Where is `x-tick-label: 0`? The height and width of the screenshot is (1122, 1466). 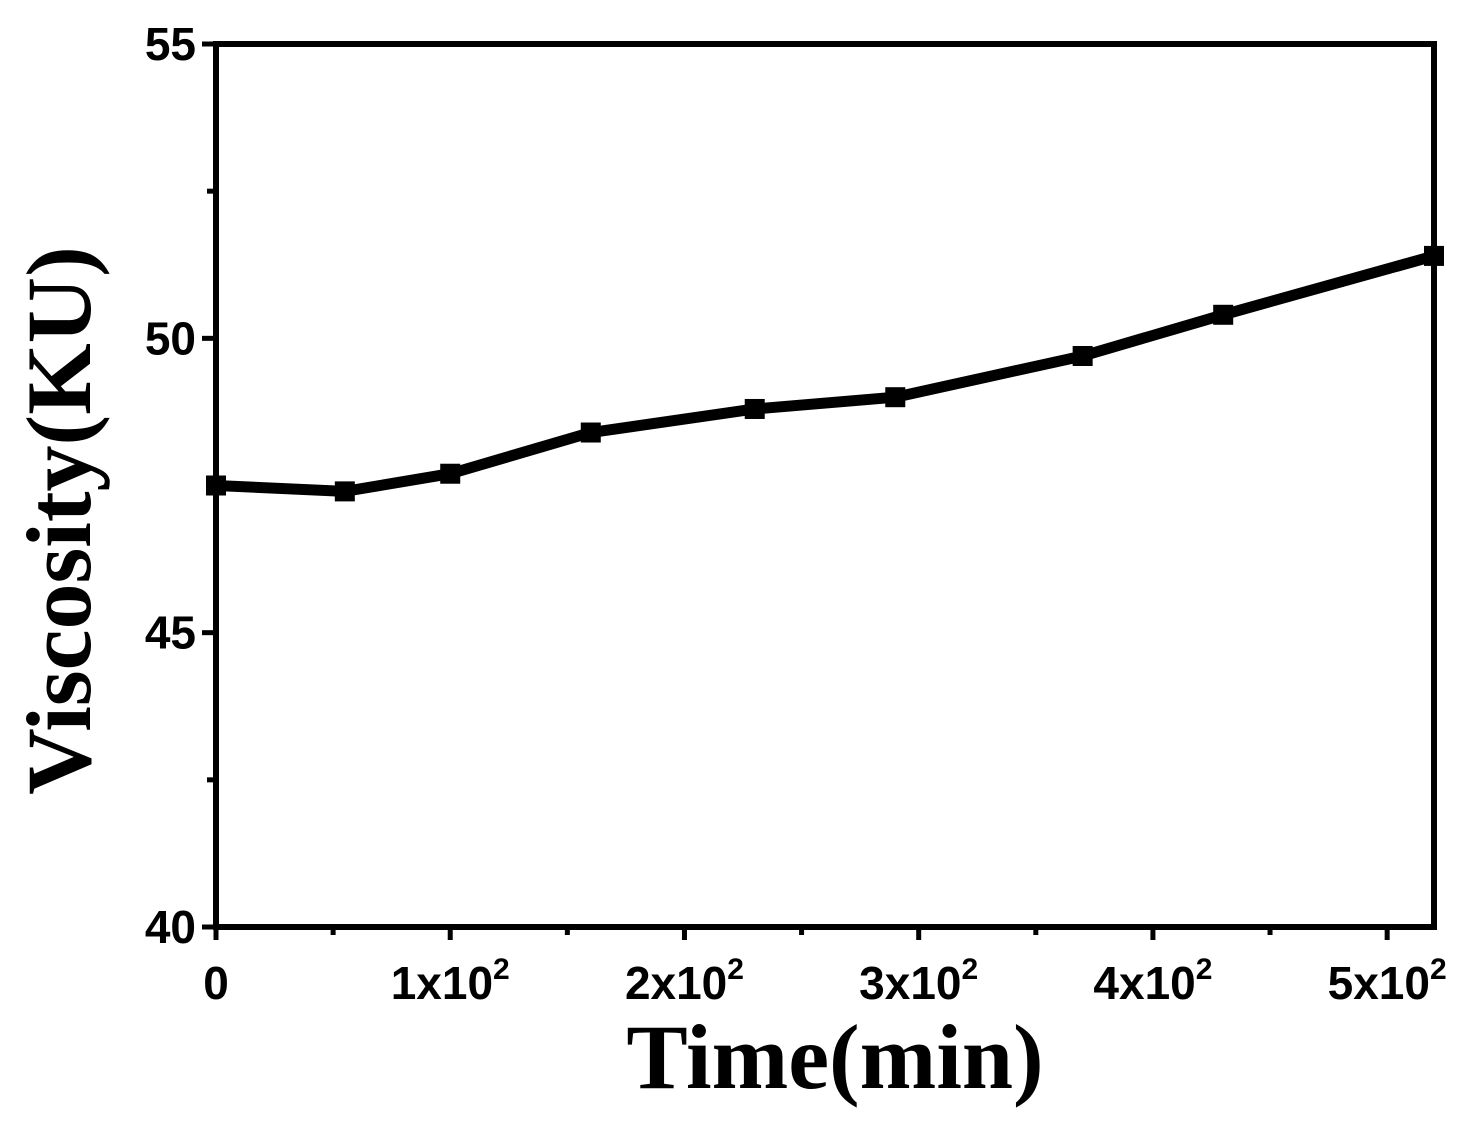 x-tick-label: 0 is located at coordinates (216, 983).